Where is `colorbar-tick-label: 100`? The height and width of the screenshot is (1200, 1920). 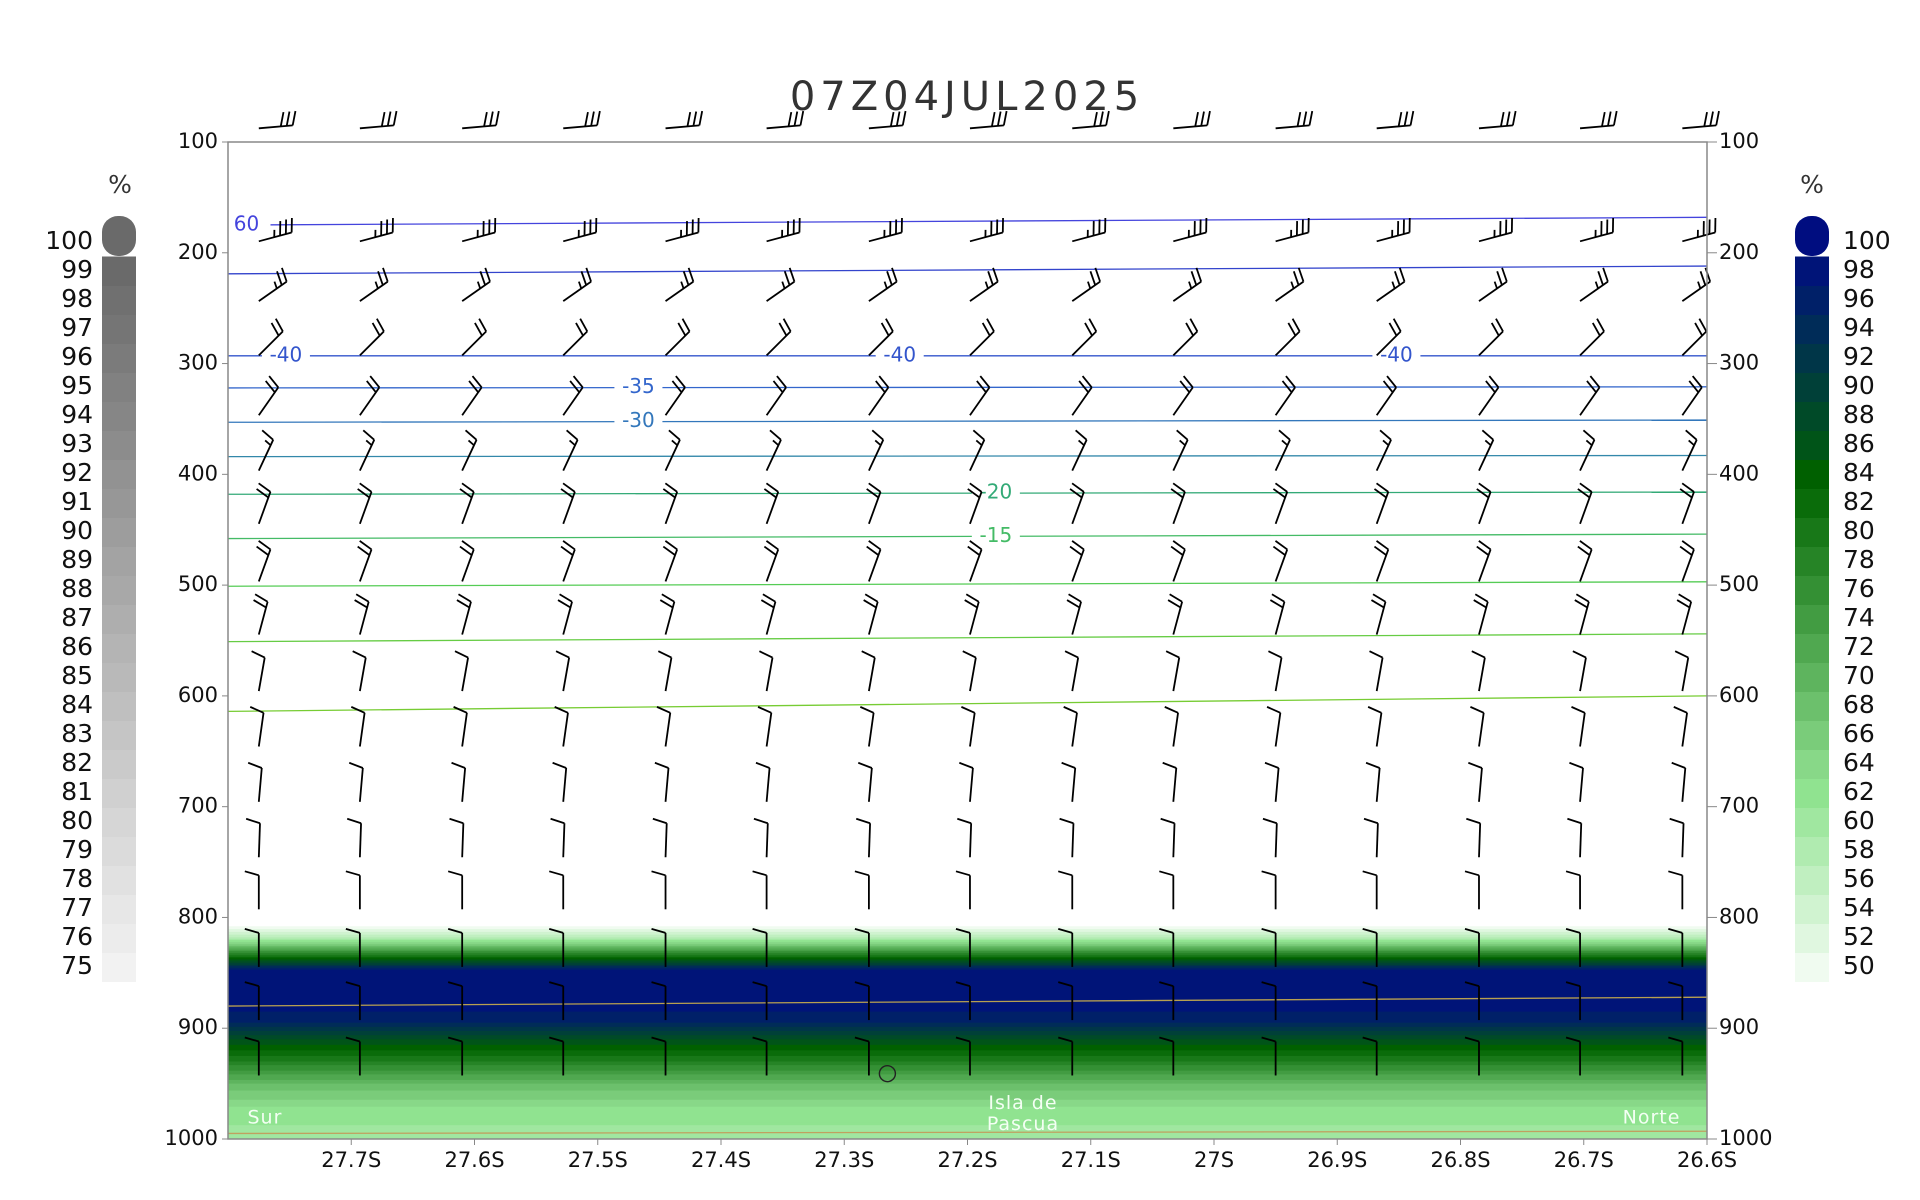
colorbar-tick-label: 100 is located at coordinates (1867, 240).